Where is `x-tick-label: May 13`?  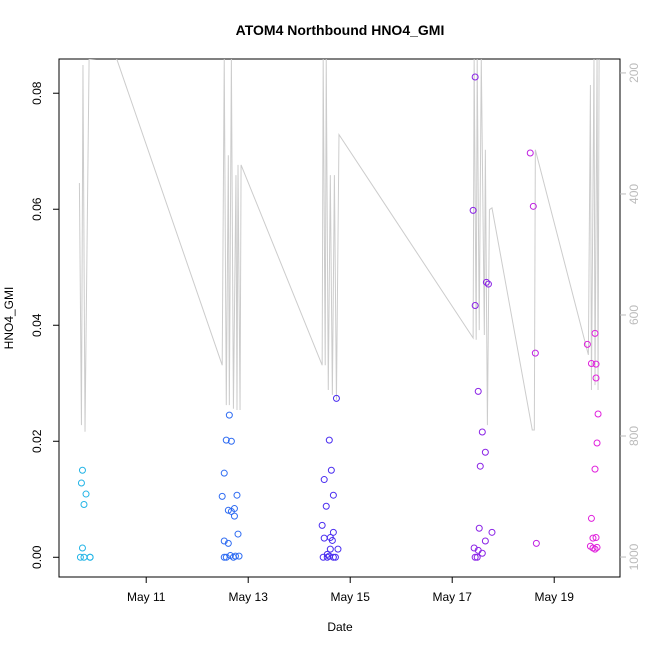
x-tick-label: May 13 is located at coordinates (249, 597).